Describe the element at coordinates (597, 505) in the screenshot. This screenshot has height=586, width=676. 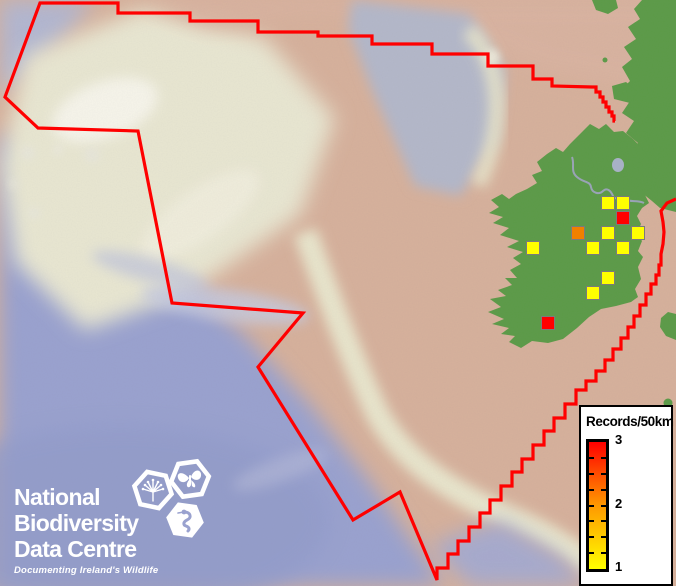
I see `legend-gradient-bar` at that location.